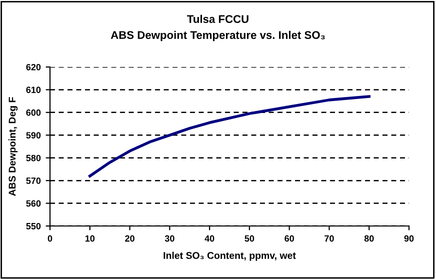 Image resolution: width=436 pixels, height=279 pixels. What do you see at coordinates (33, 158) in the screenshot?
I see `y-tick-label: 580` at bounding box center [33, 158].